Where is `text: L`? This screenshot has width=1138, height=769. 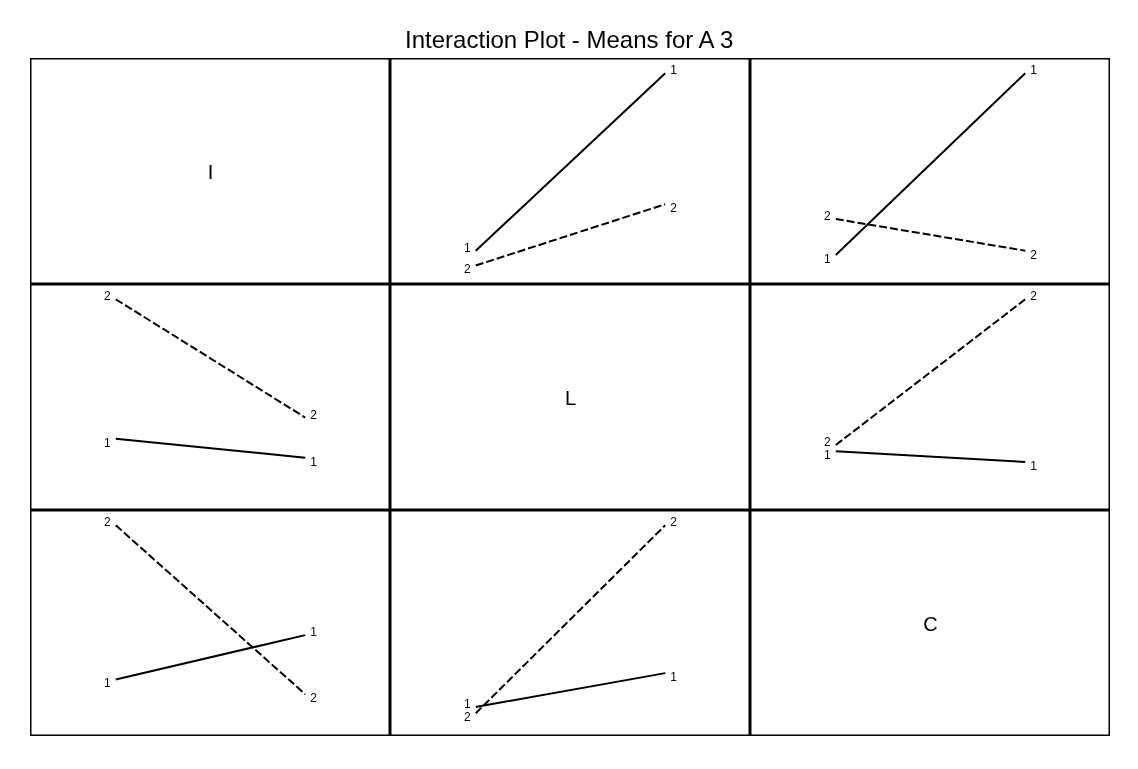
text: L is located at coordinates (570, 397).